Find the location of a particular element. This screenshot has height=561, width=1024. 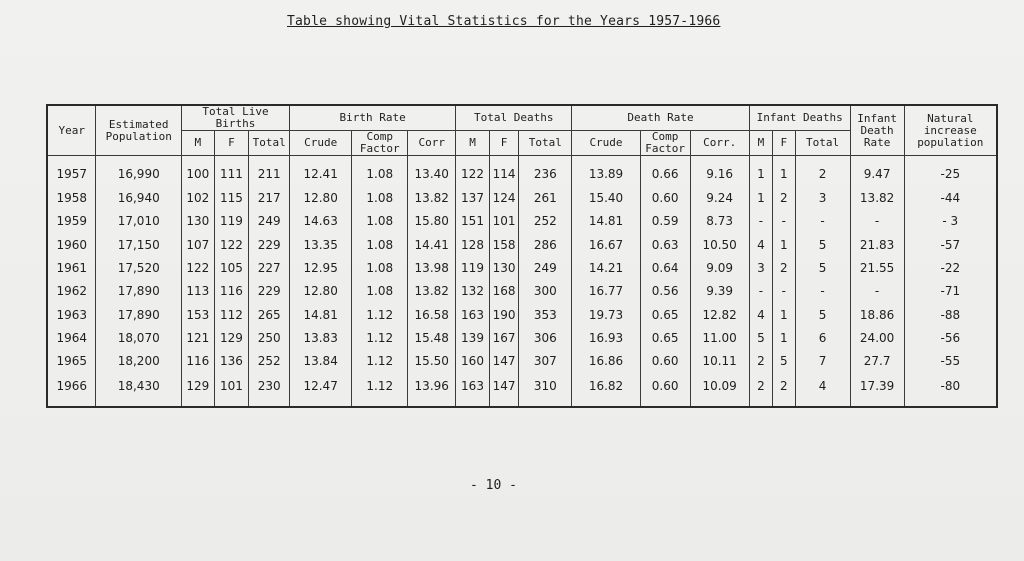

cell-births-f: 119 is located at coordinates (231, 221).